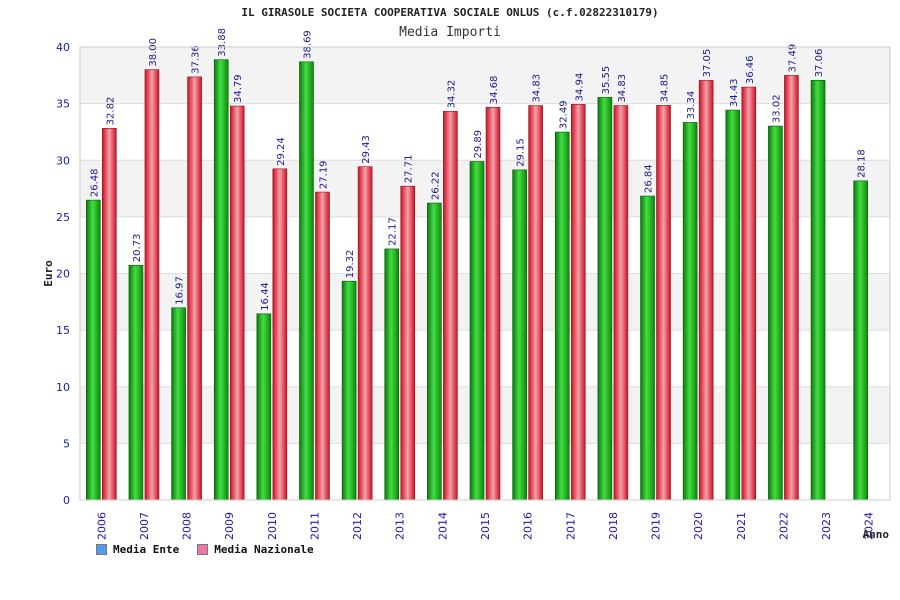  I want to click on y-tick-label: 0, so click(66, 500).